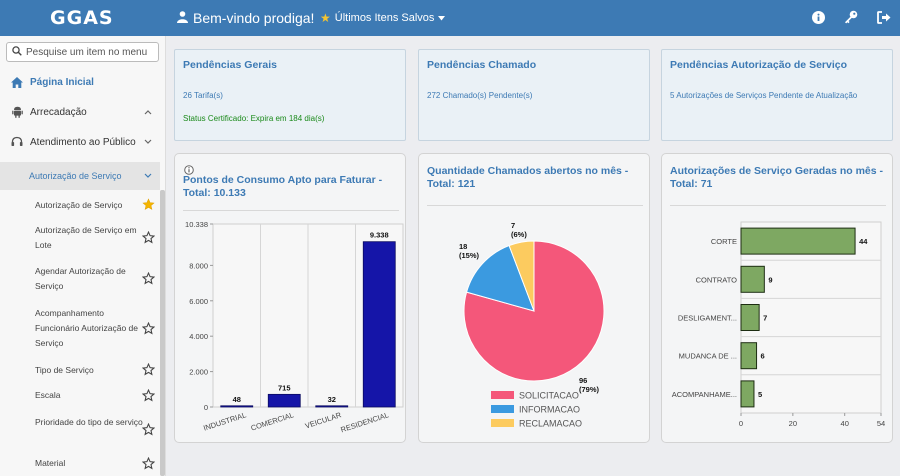 The width and height of the screenshot is (900, 476). I want to click on bar-value-label: 715, so click(284, 387).